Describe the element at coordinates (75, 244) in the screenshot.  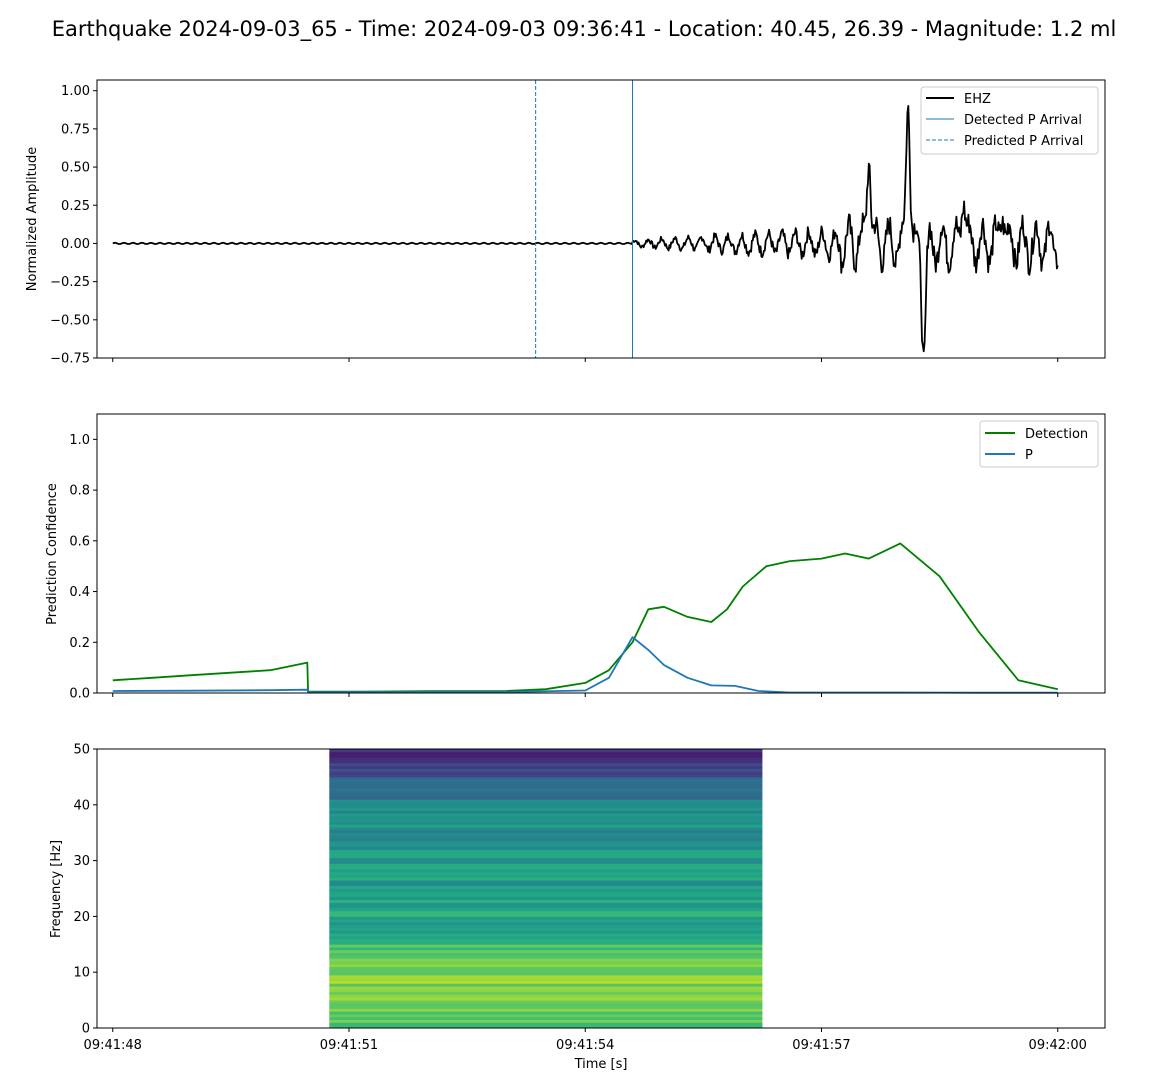
I see `y-tick-label: 0.00` at that location.